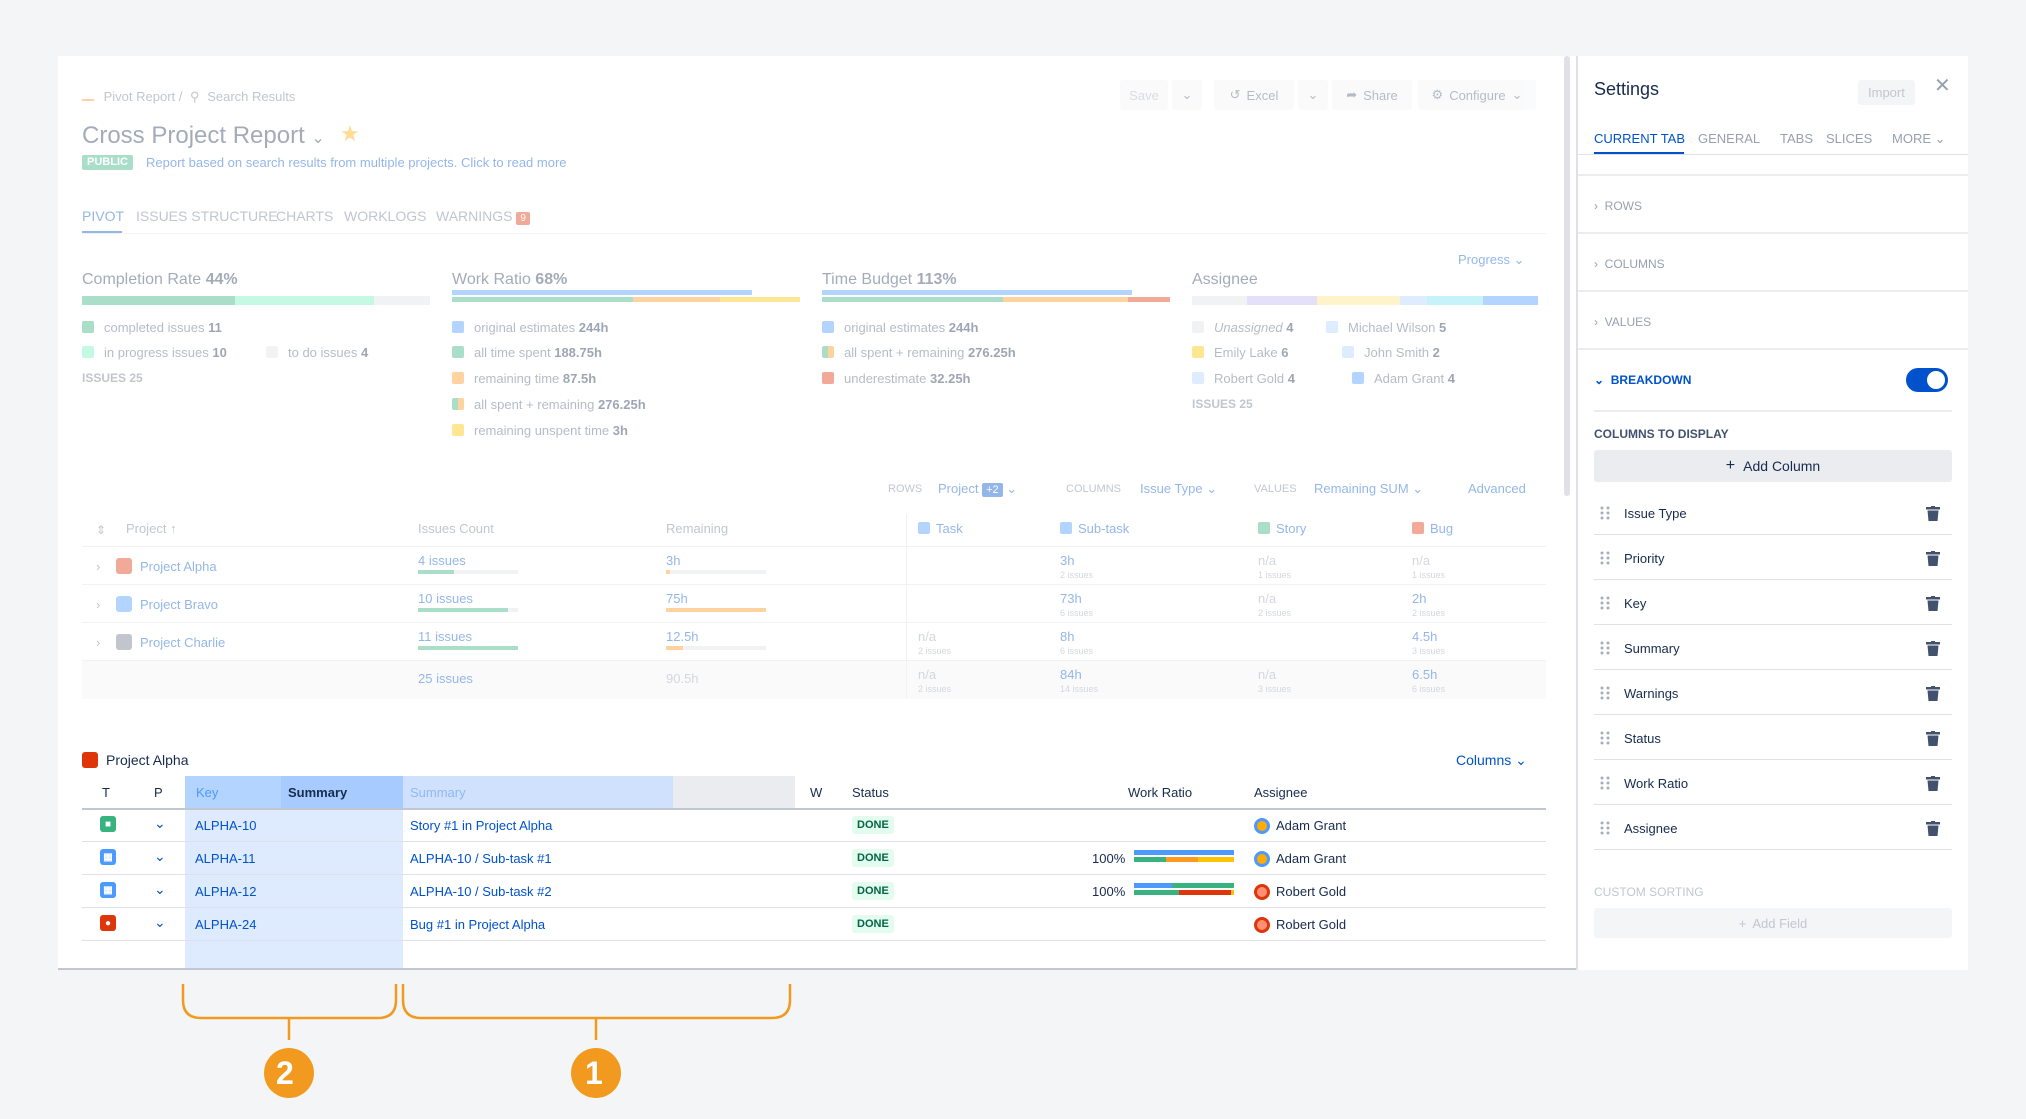  I want to click on columns-button: Columns ⌄, so click(1491, 760).